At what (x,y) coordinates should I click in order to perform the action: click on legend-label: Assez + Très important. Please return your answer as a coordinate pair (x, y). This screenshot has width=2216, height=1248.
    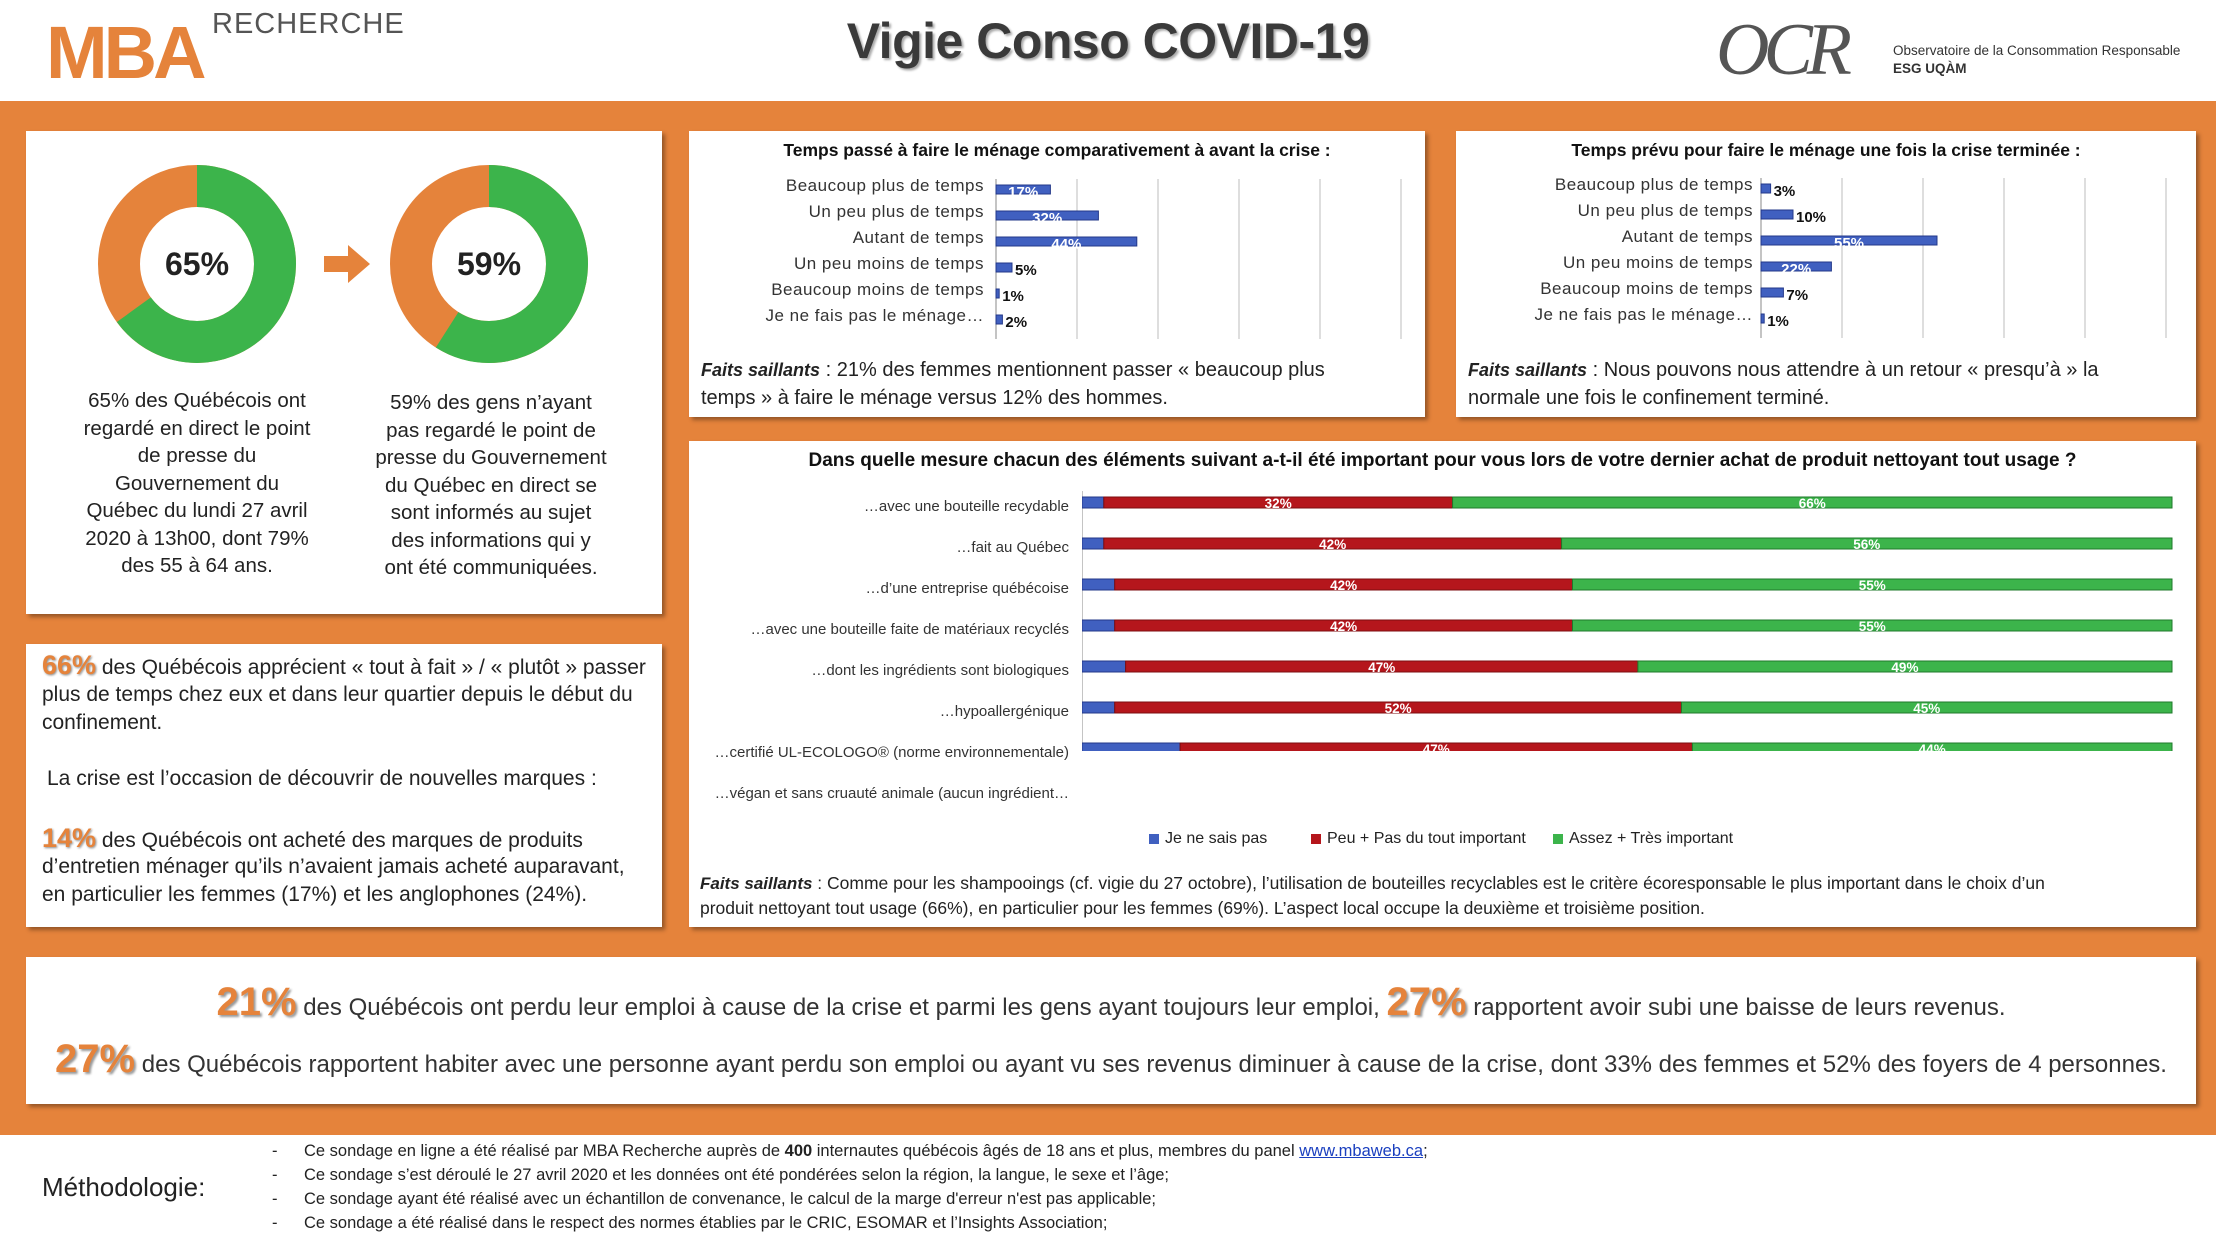
    Looking at the image, I should click on (1651, 838).